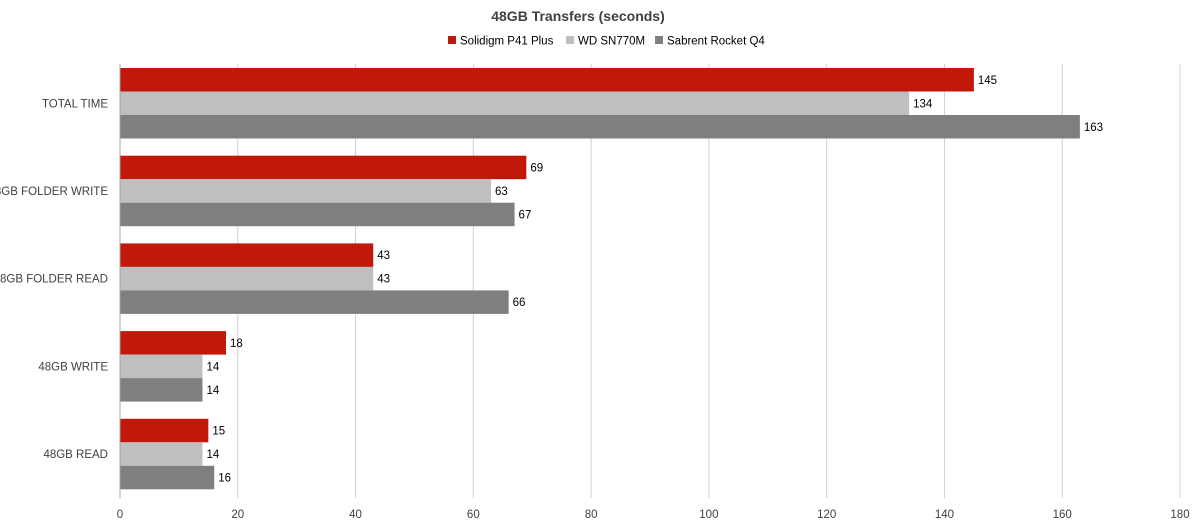 The width and height of the screenshot is (1200, 527). Describe the element at coordinates (224, 479) in the screenshot. I see `data-label: 16` at that location.